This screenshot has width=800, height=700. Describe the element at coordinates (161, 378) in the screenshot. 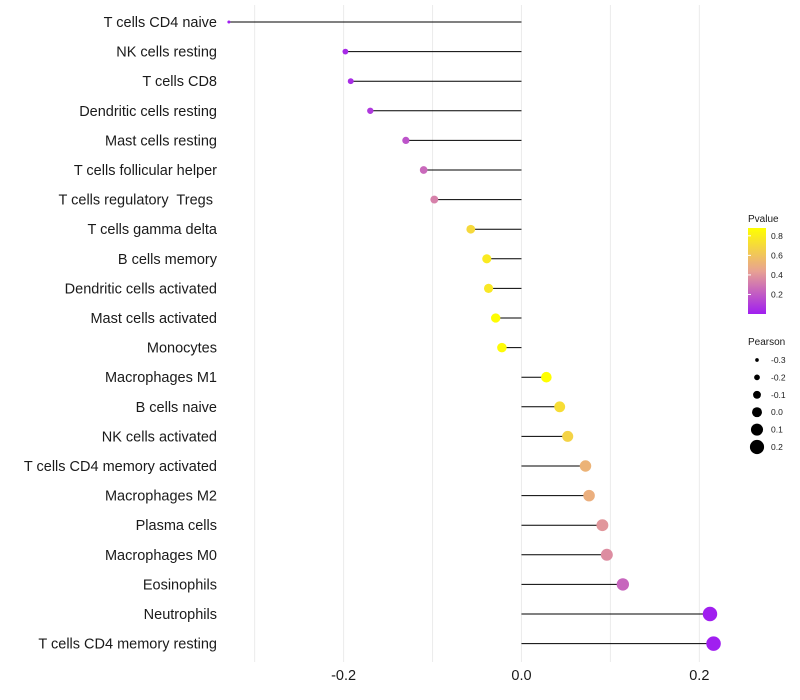

I see `category-label: Macrophages M1` at that location.